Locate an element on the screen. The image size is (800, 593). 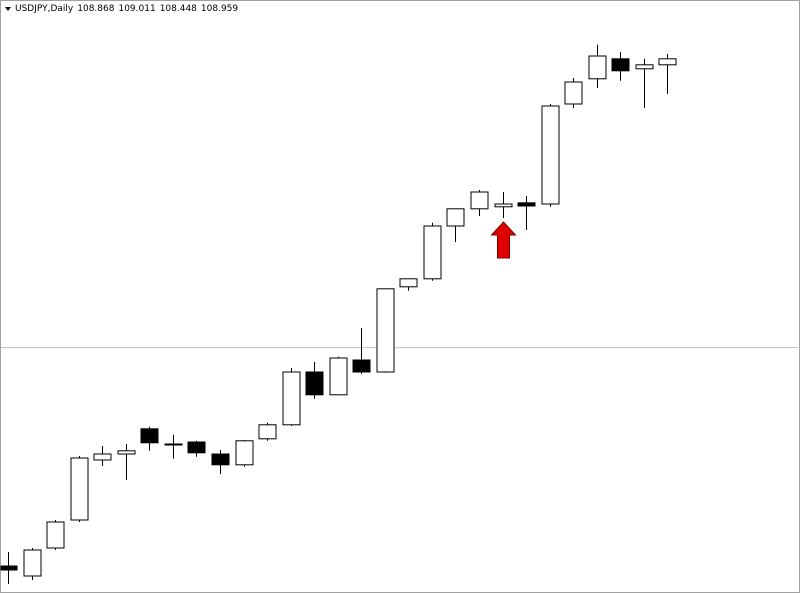
ohlc-close-value: 108.959 is located at coordinates (219, 9).